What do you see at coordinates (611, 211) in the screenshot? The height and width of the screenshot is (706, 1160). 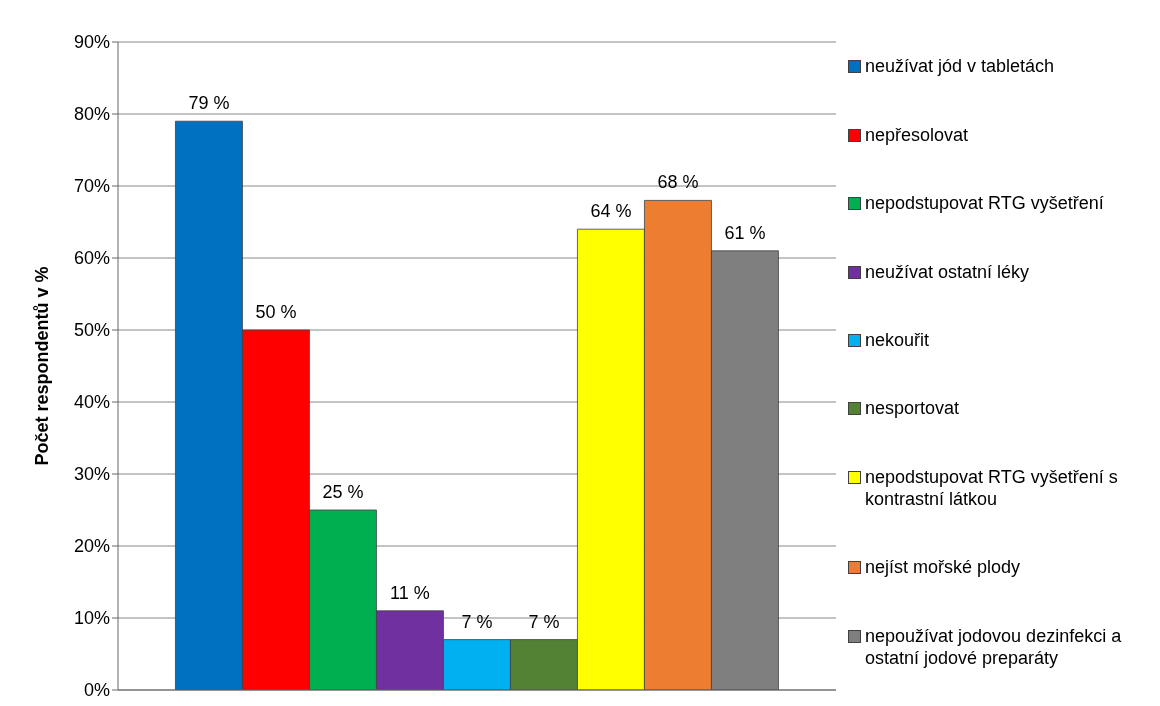 I see `data-label: 64 %` at bounding box center [611, 211].